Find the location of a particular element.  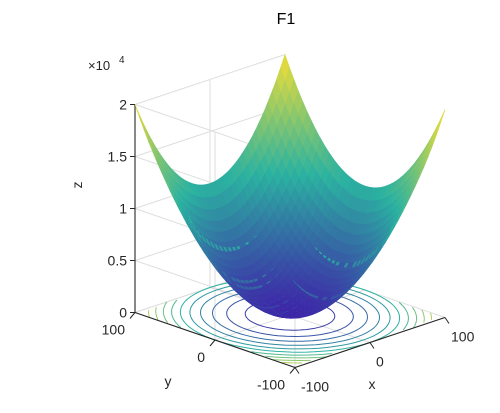

surface-patch is located at coordinates (441, 120).